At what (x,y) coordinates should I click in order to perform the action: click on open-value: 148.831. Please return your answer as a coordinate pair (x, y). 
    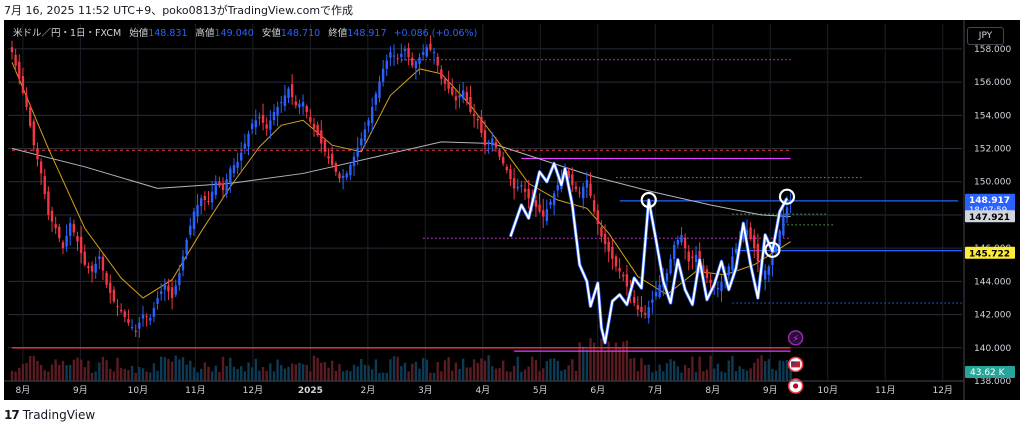
    Looking at the image, I should click on (168, 33).